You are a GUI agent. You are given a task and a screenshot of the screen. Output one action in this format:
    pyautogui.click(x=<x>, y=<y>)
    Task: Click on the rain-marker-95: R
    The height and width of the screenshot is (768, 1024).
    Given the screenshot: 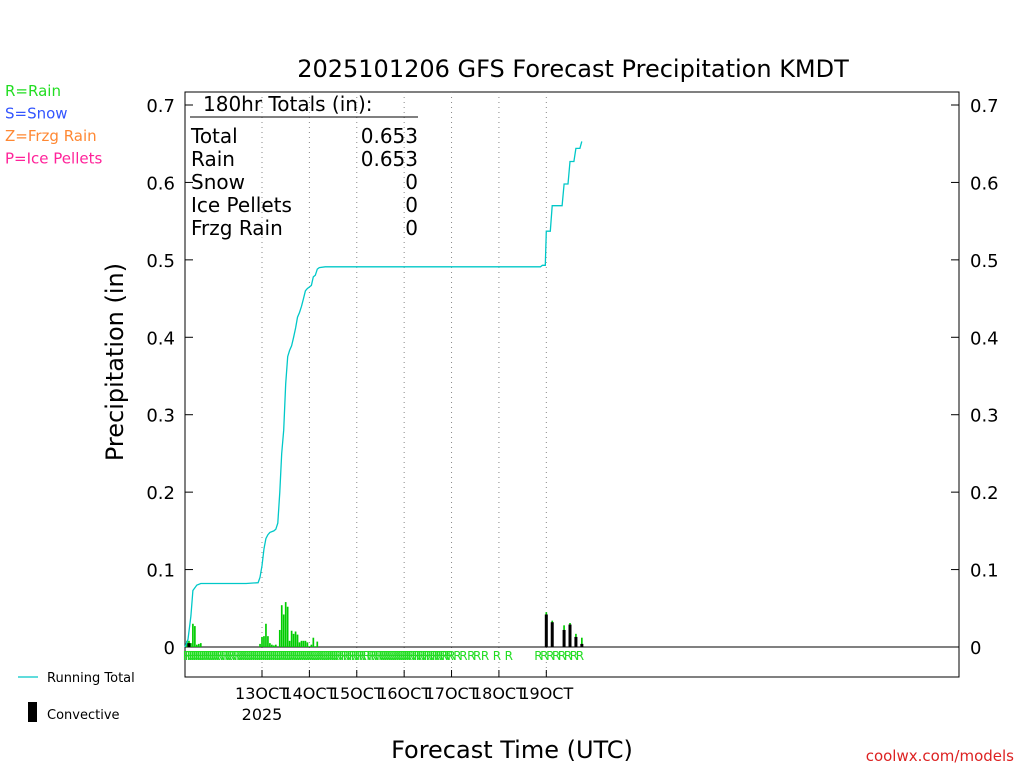 What is the action you would take?
    pyautogui.click(x=390, y=656)
    